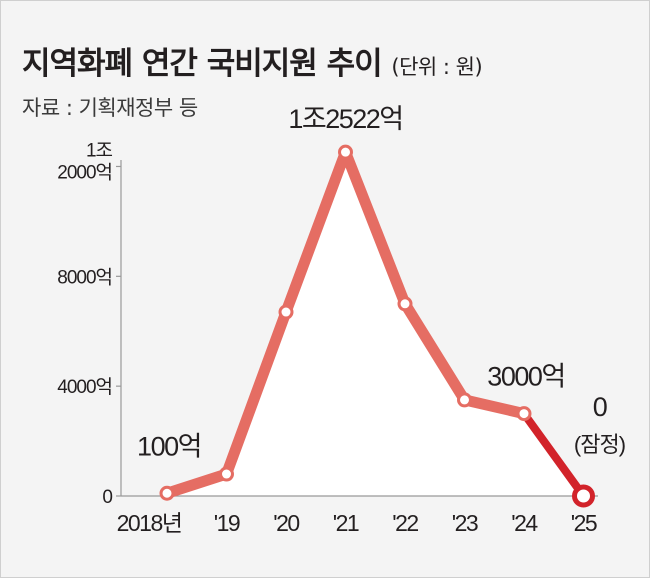  What do you see at coordinates (84, 387) in the screenshot?
I see `y-tick-label: 4000억` at bounding box center [84, 387].